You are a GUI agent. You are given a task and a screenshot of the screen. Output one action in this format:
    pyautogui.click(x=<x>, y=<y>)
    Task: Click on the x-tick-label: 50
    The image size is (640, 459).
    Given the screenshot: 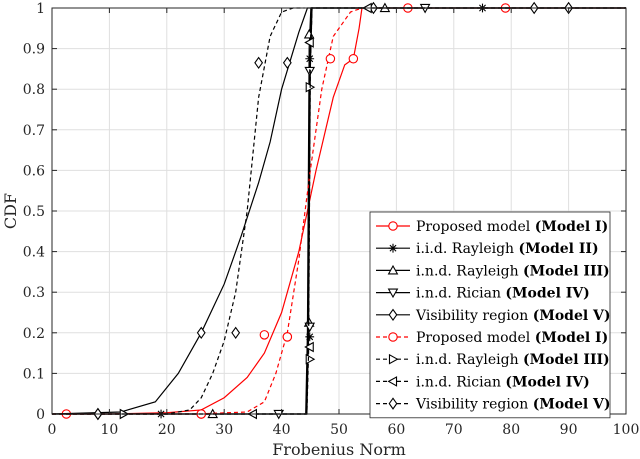 What is the action you would take?
    pyautogui.click(x=339, y=430)
    